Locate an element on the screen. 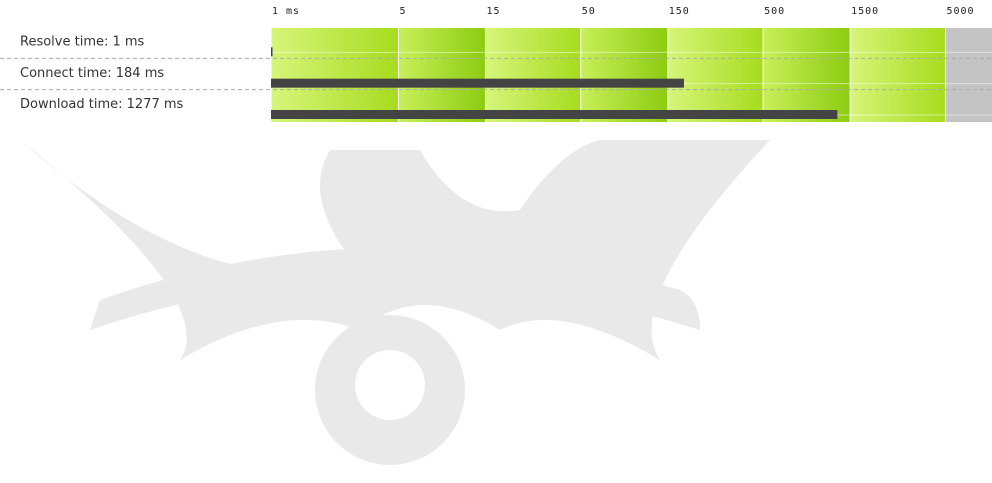 Image resolution: width=992 pixels, height=483 pixels. x-tick-label: 1 ms is located at coordinates (286, 11).